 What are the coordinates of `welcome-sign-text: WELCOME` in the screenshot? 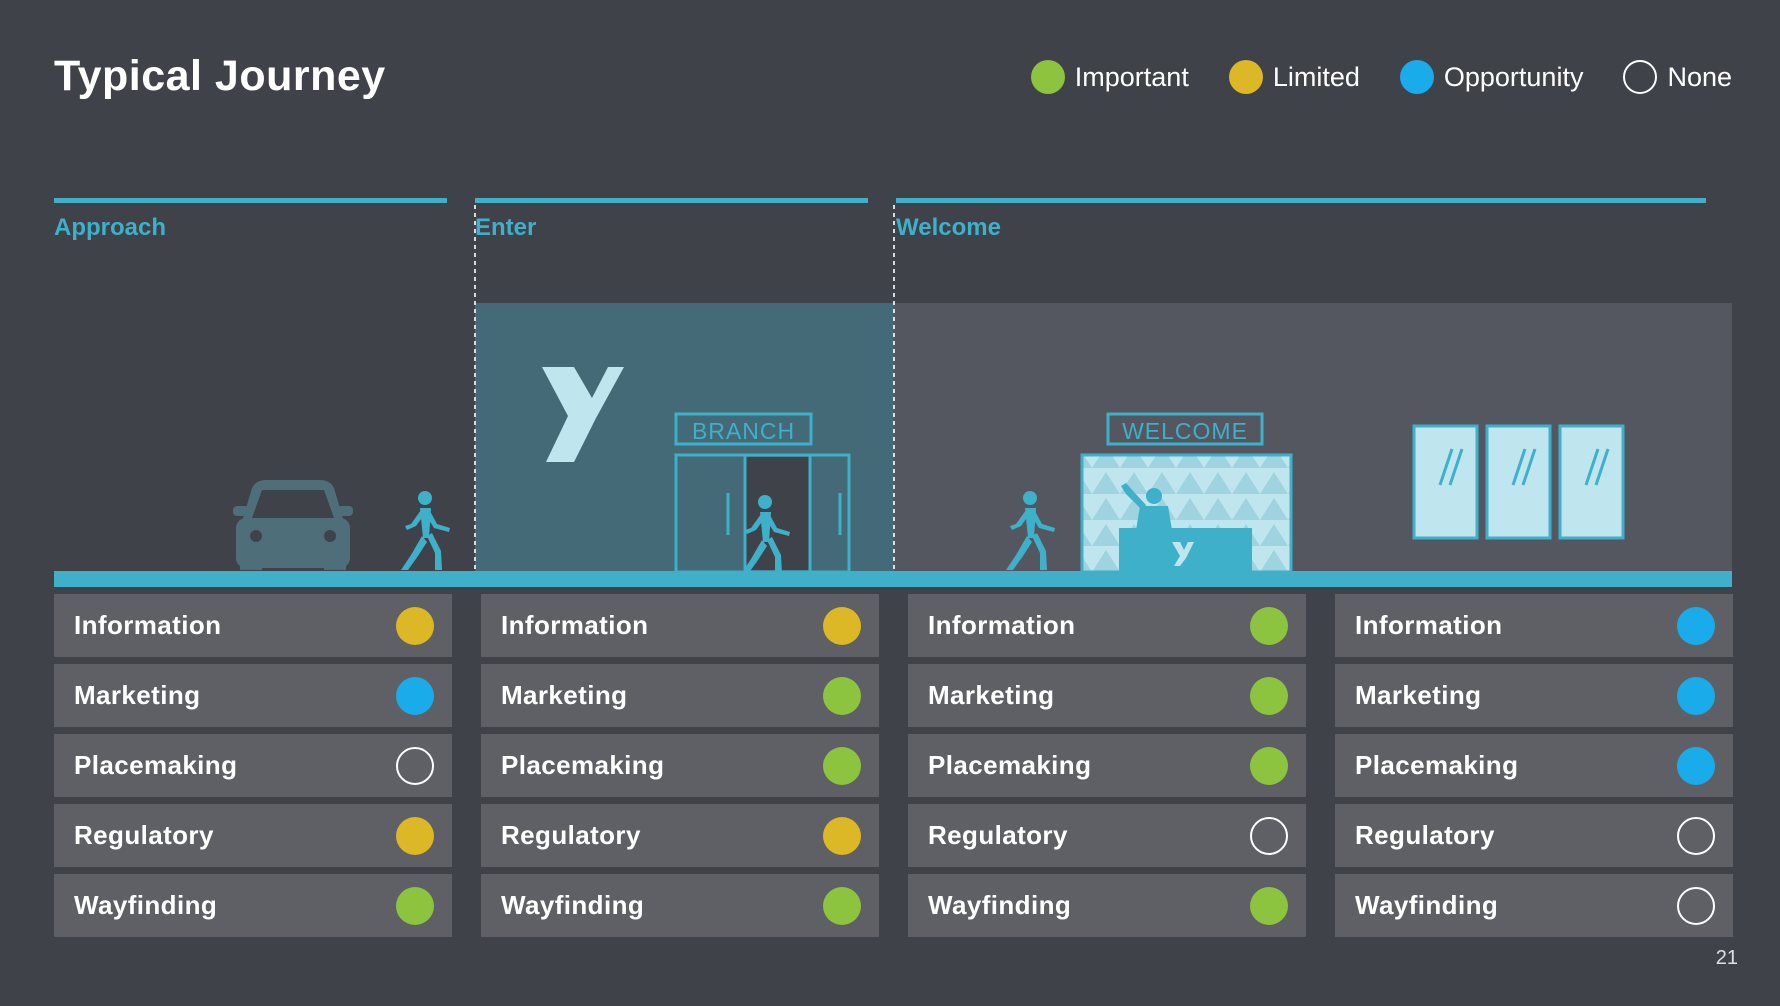 It's located at (1185, 431).